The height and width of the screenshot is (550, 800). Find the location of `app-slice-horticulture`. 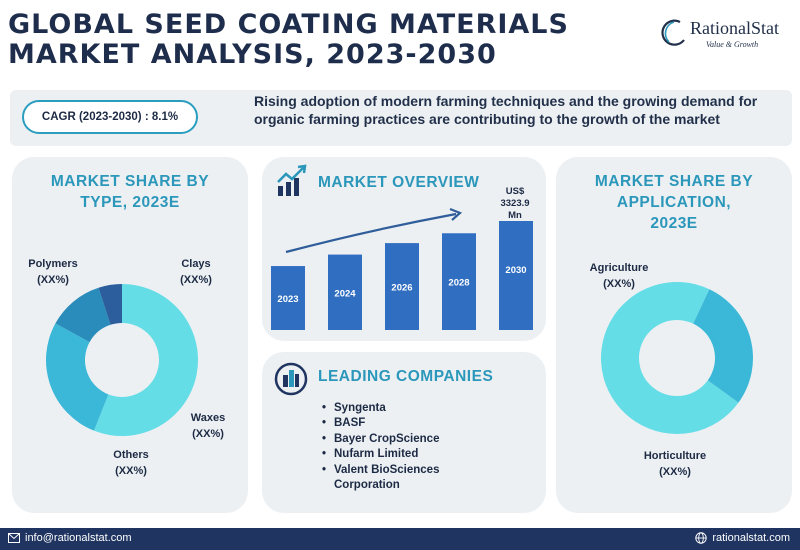

app-slice-horticulture is located at coordinates (723, 346).